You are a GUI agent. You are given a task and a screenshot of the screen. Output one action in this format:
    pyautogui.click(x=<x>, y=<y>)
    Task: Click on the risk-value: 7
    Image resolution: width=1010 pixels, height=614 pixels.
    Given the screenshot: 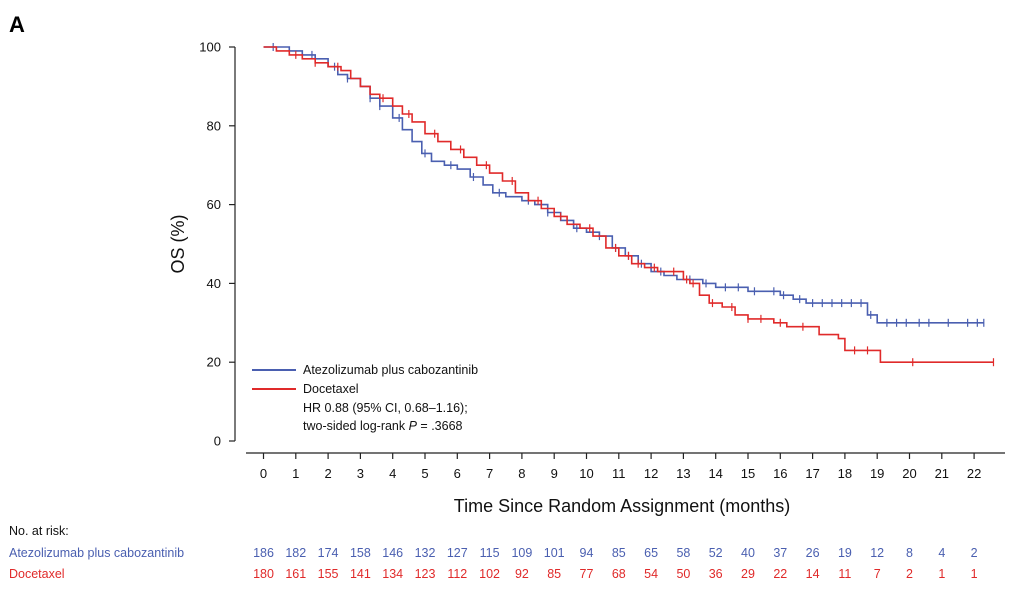 What is the action you would take?
    pyautogui.click(x=877, y=574)
    